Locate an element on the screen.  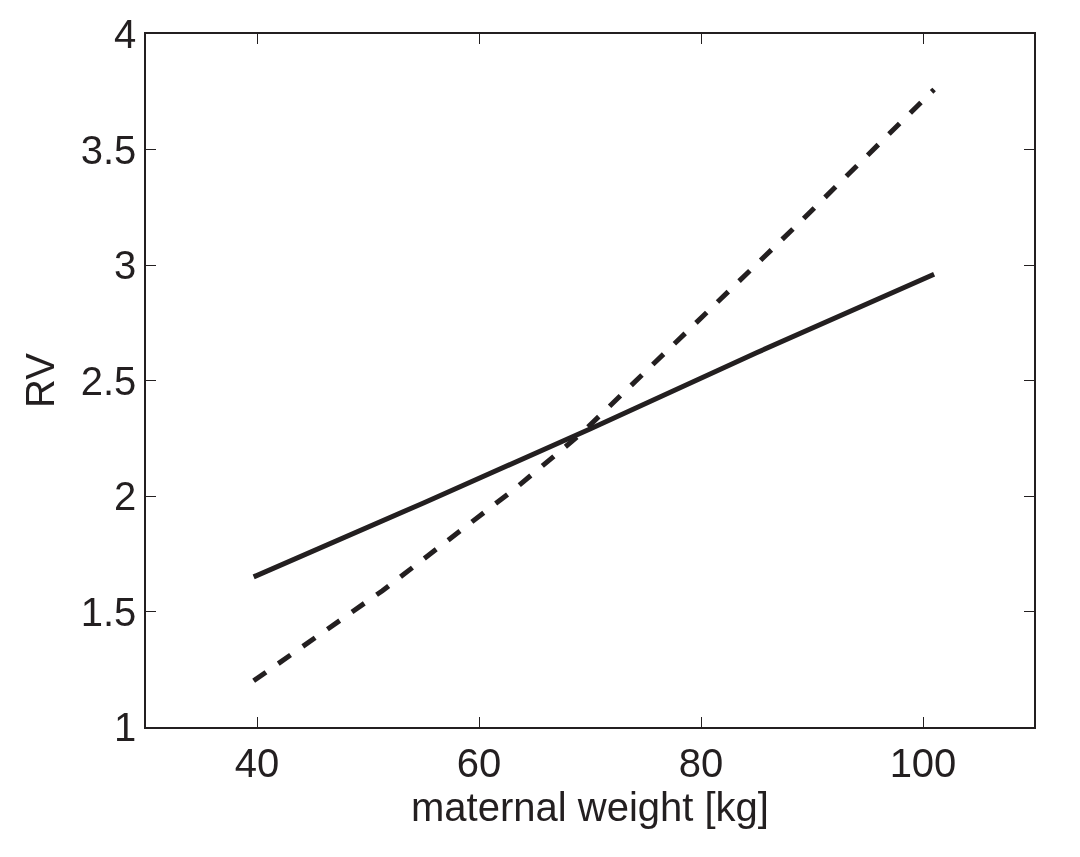
y-tick-label: 3.5 is located at coordinates (108, 149).